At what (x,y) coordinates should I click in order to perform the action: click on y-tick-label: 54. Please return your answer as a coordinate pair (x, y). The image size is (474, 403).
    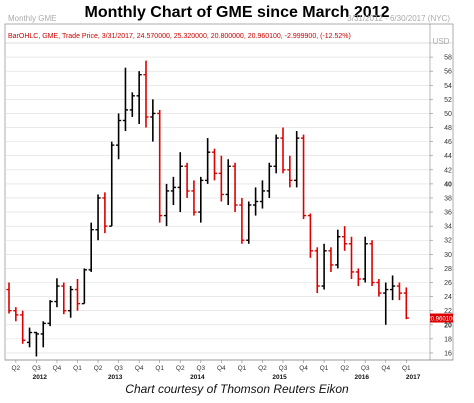
    Looking at the image, I should click on (448, 86).